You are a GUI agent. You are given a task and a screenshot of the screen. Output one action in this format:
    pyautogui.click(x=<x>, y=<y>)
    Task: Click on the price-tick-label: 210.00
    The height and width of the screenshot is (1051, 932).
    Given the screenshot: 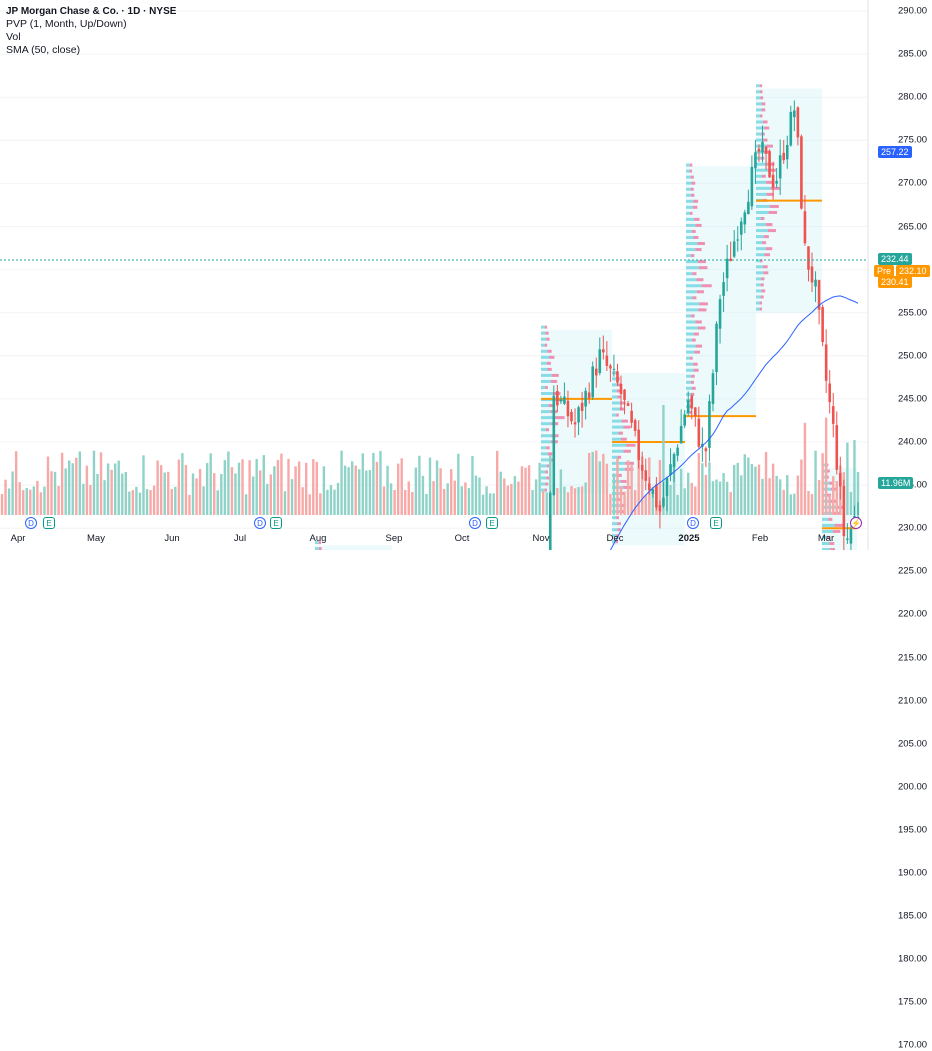 What is the action you would take?
    pyautogui.click(x=913, y=701)
    